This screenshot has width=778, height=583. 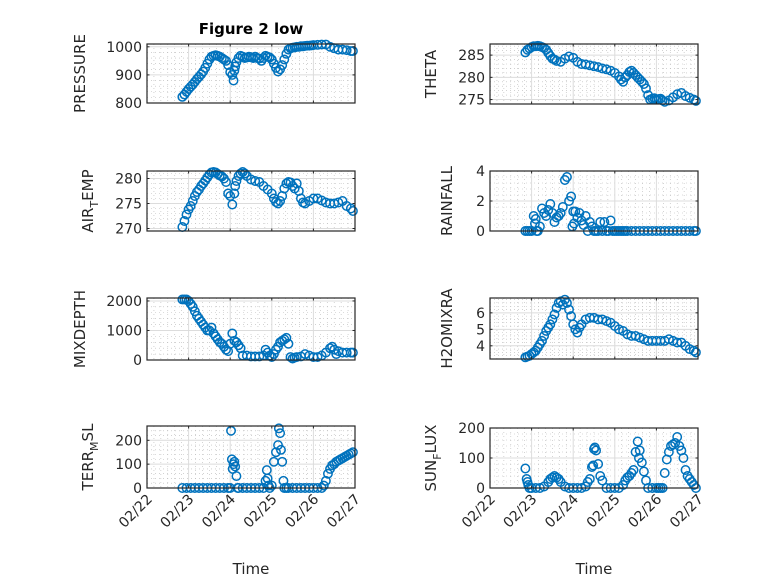 What do you see at coordinates (218, 202) in the screenshot?
I see `subplot-air_temp: 270 275 280 AIRTEMP` at bounding box center [218, 202].